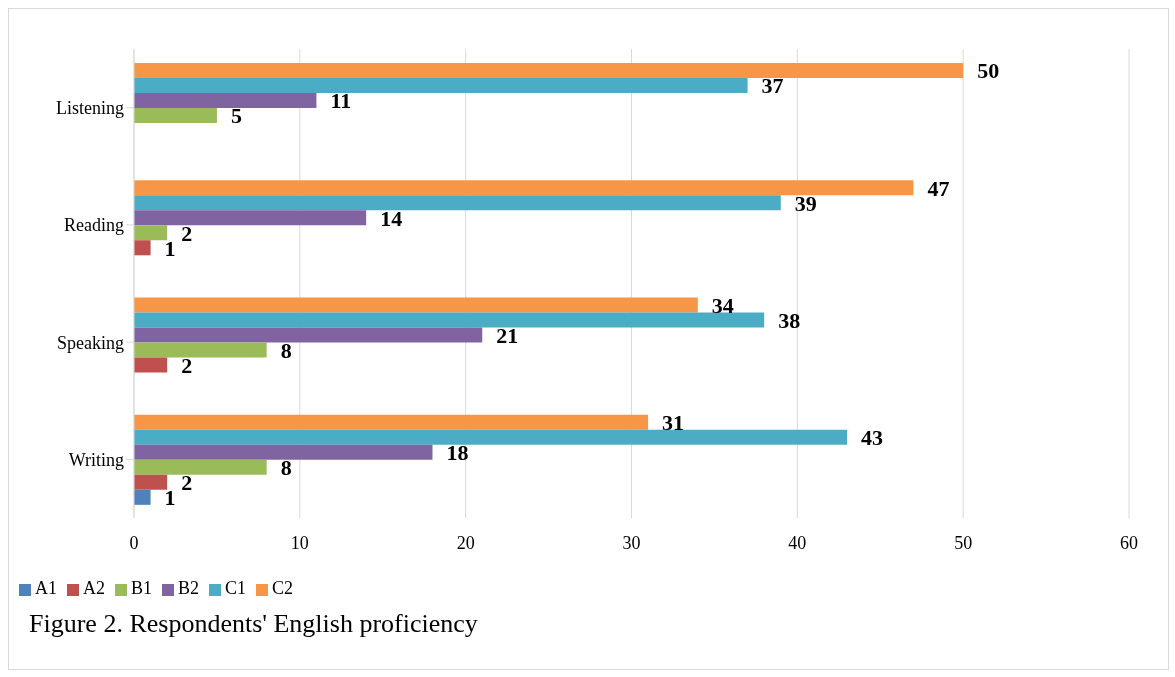 The height and width of the screenshot is (677, 1175). I want to click on data-label: 43, so click(872, 438).